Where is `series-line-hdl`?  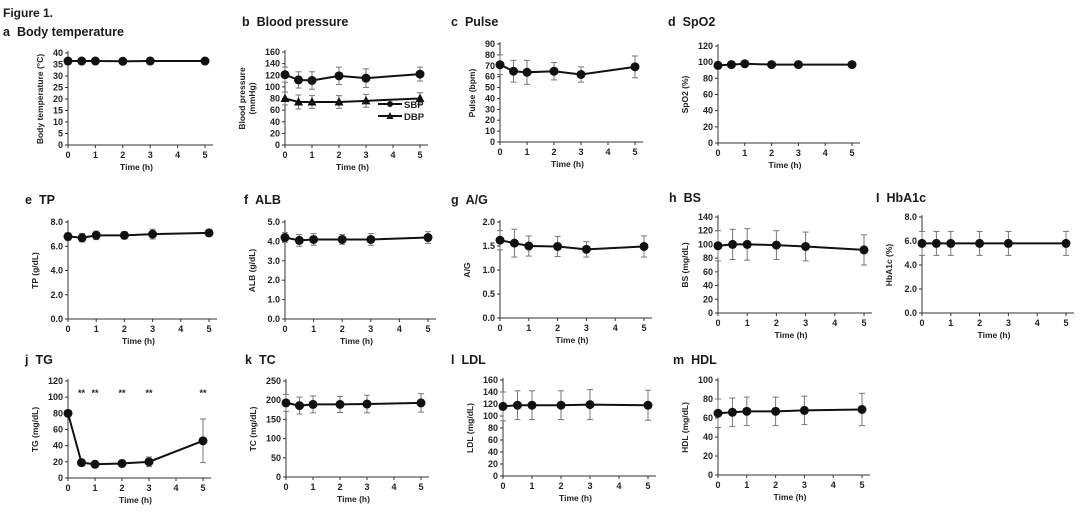
series-line-hdl is located at coordinates (790, 411).